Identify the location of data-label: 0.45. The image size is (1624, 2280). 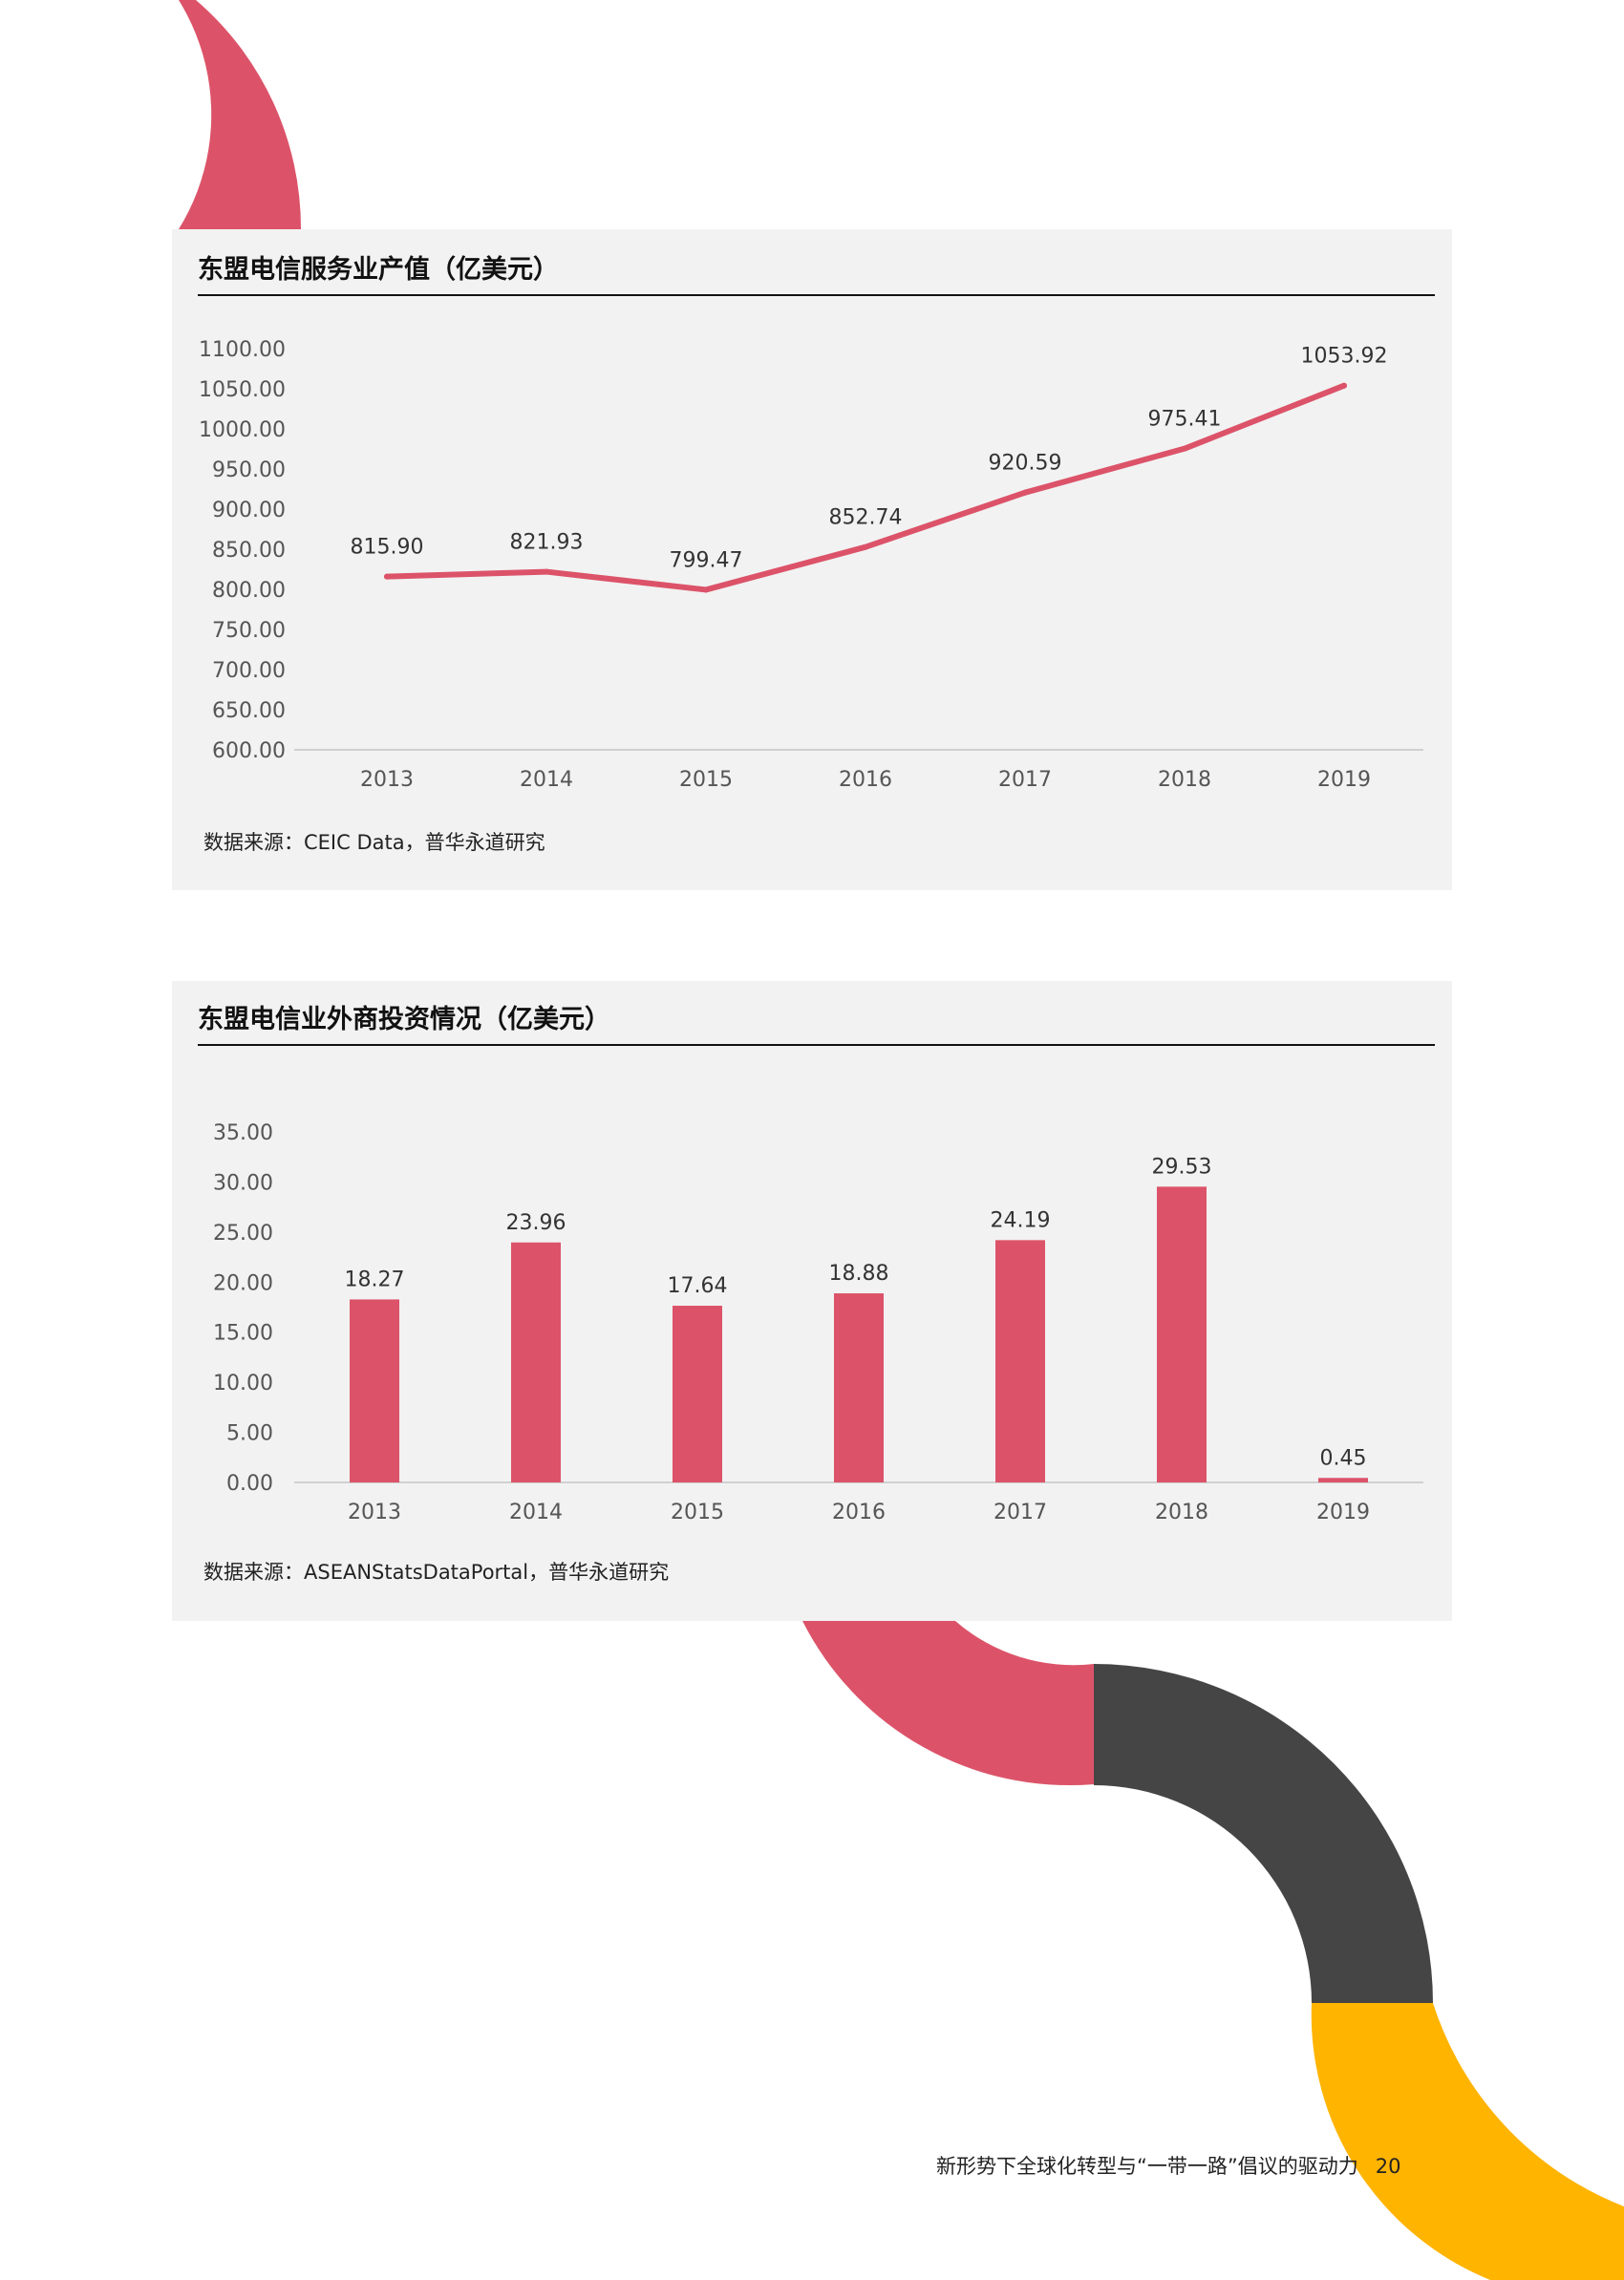
(1344, 1458).